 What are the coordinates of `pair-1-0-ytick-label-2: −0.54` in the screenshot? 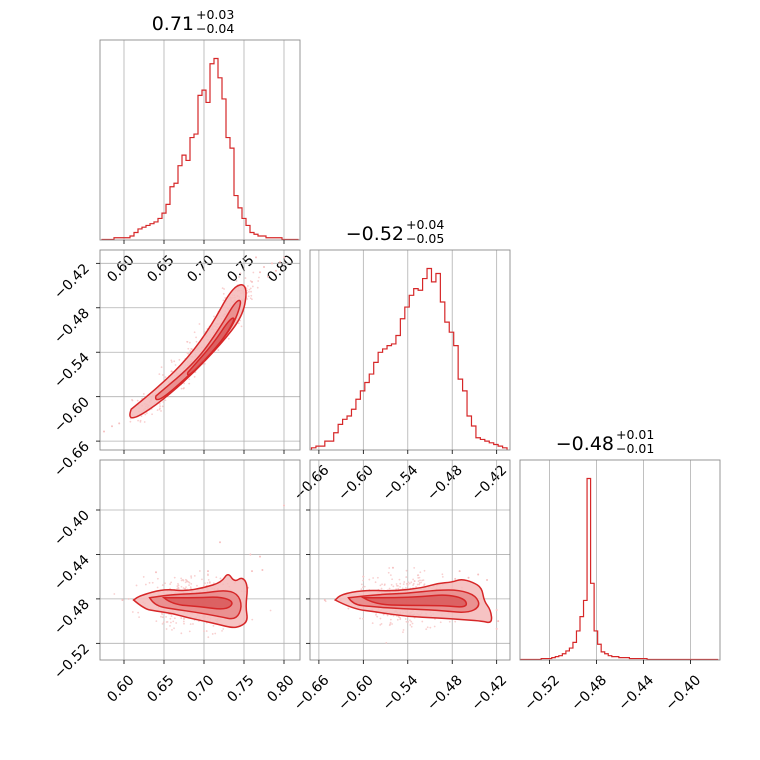 It's located at (72, 371).